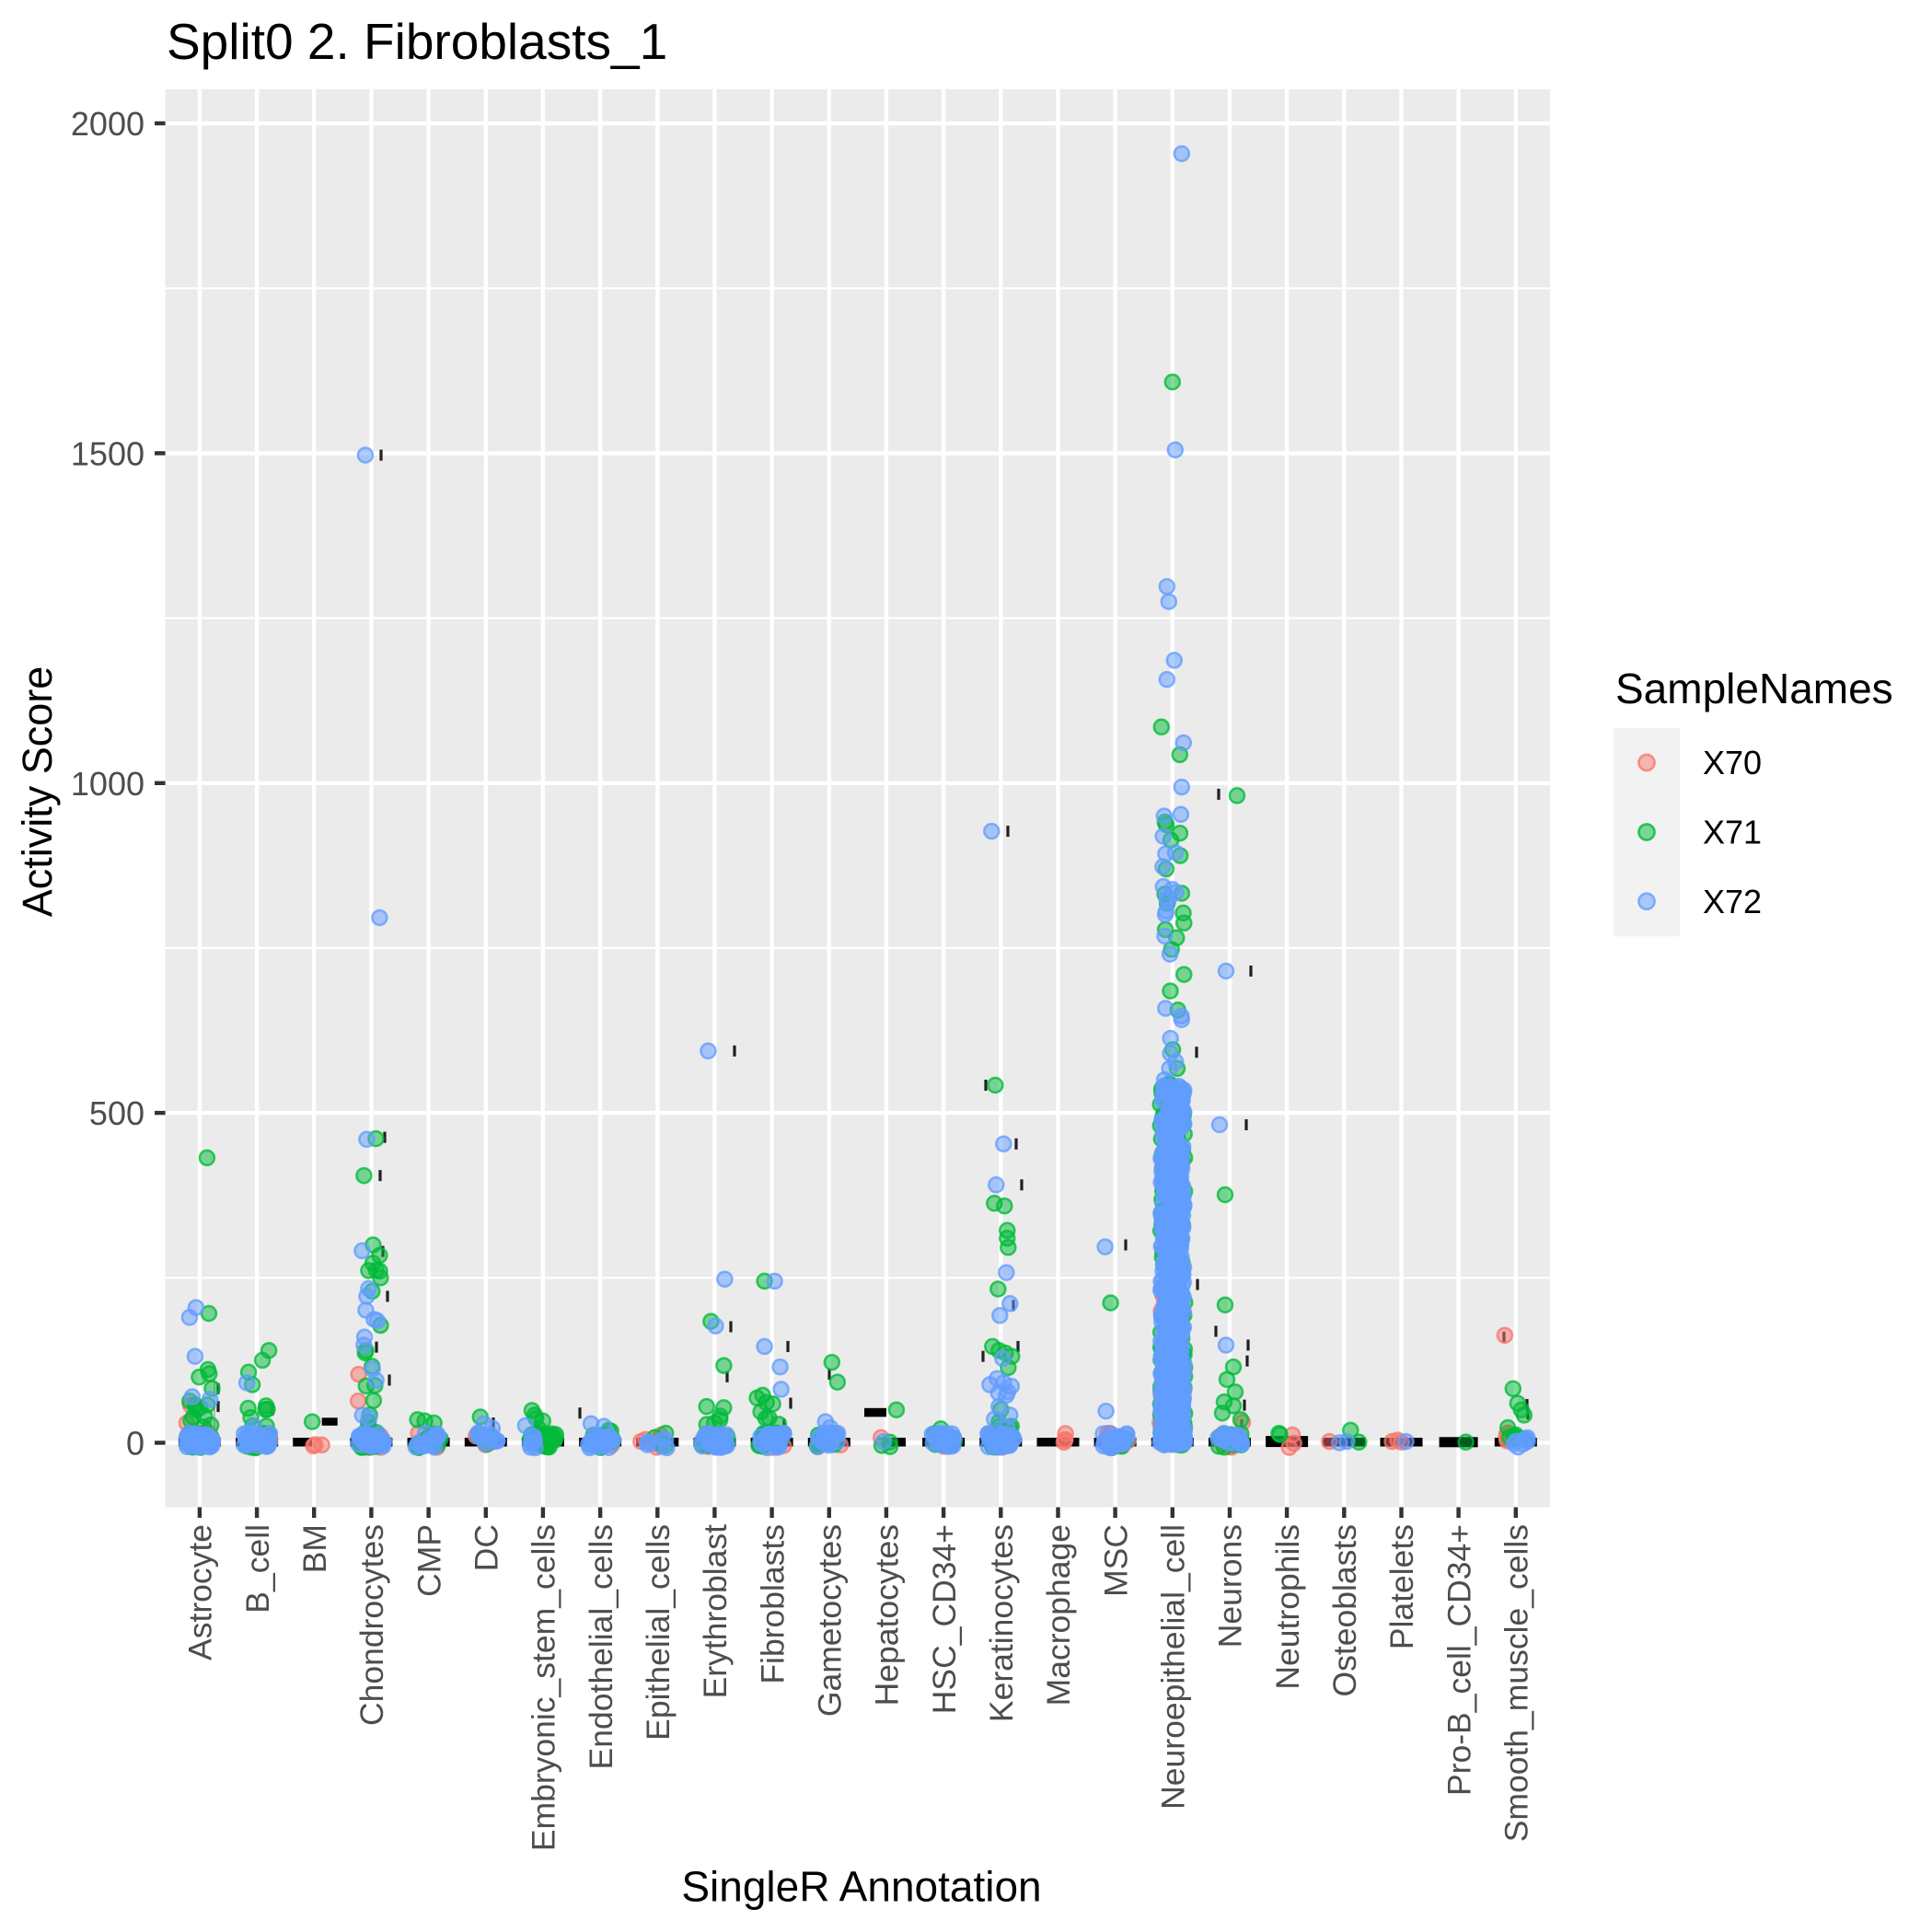 The height and width of the screenshot is (1932, 1932). I want to click on svg-text: Pro-B_cell_CD34+, so click(1458, 1660).